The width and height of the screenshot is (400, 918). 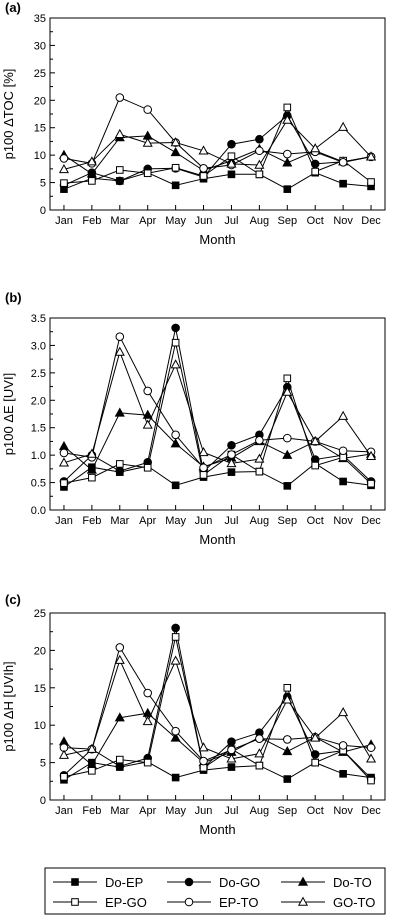 I want to click on x-tick-label: Mar, so click(x=119, y=811).